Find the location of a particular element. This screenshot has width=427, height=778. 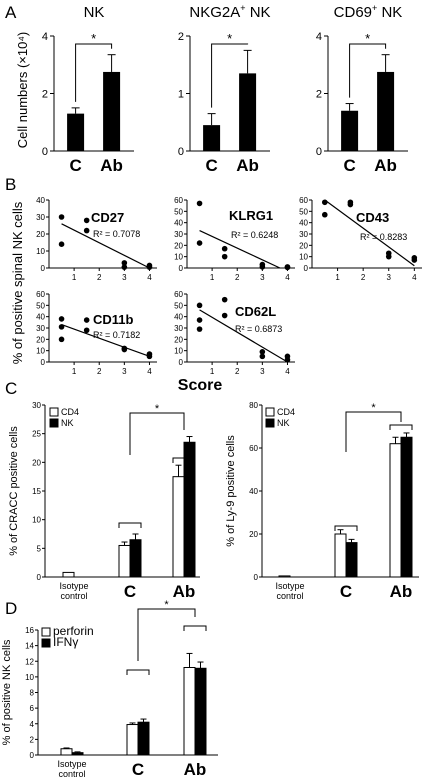

category-label: Isotype control is located at coordinates (71, 768).